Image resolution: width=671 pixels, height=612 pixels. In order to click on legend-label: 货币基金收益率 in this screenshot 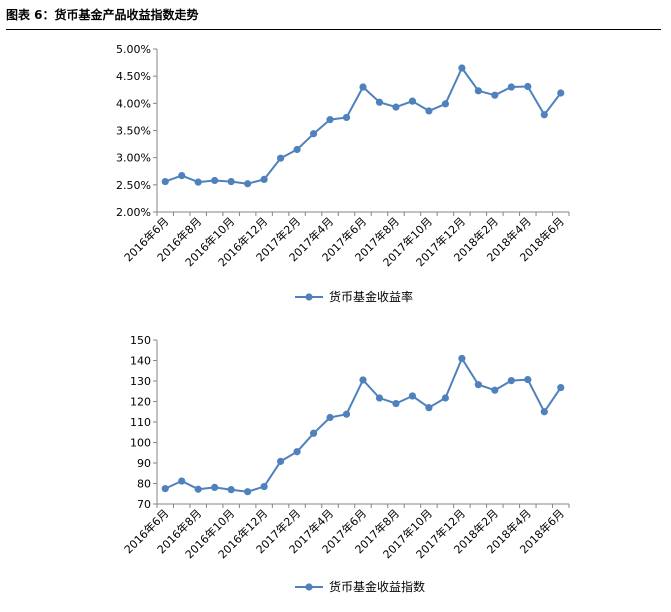, I will do `click(371, 296)`.